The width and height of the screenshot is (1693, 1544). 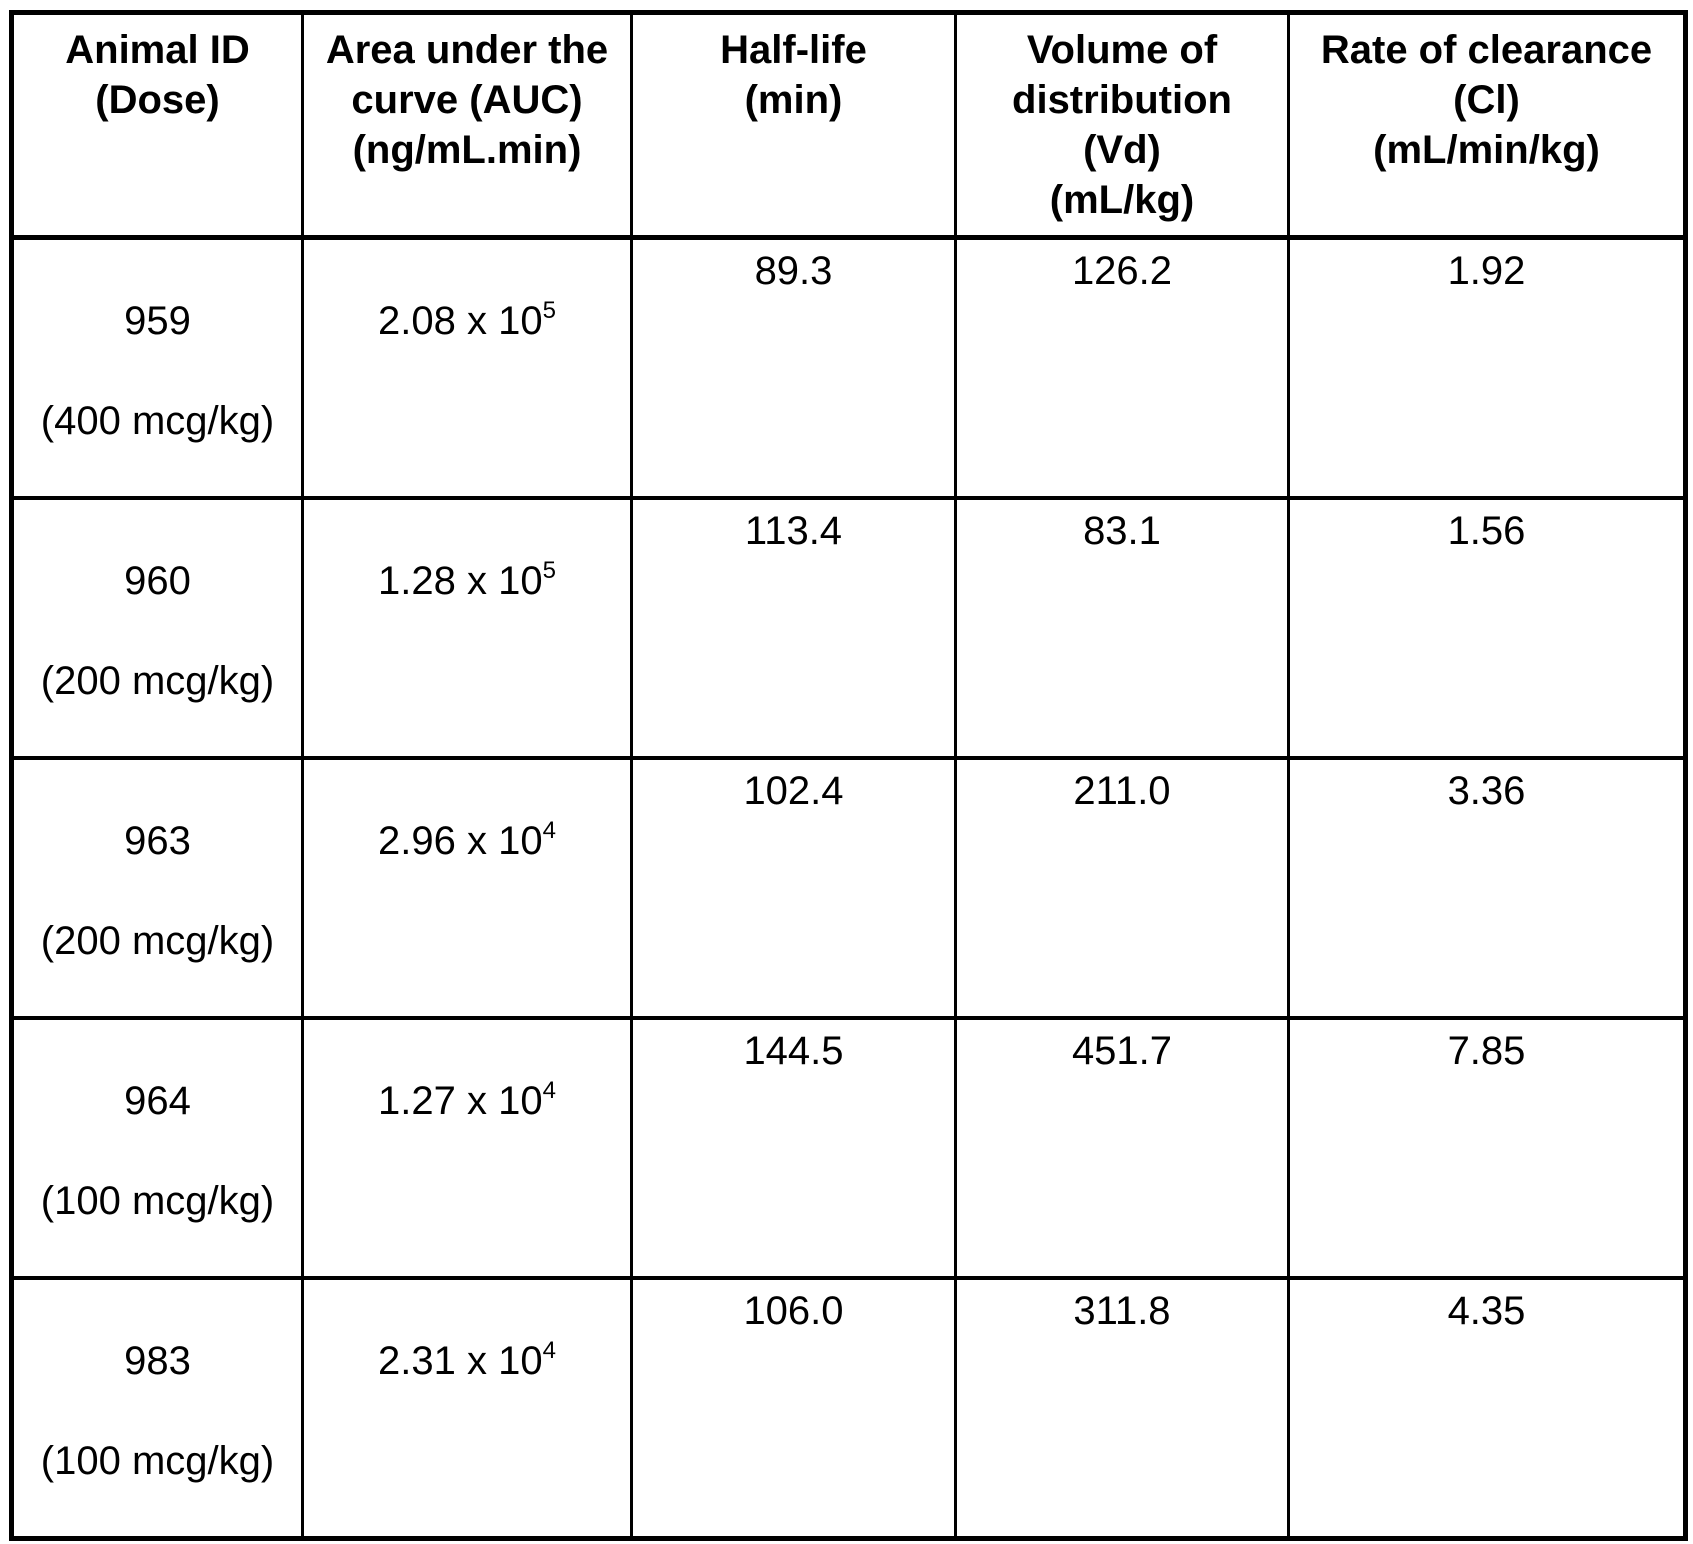 I want to click on animal-id: 963, so click(x=157, y=841).